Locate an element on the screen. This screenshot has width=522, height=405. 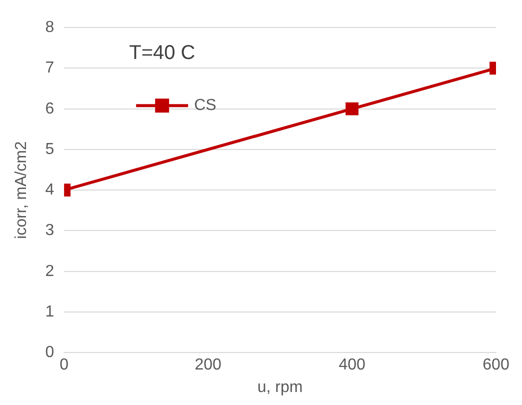
y-tick-label: 3 is located at coordinates (49, 231).